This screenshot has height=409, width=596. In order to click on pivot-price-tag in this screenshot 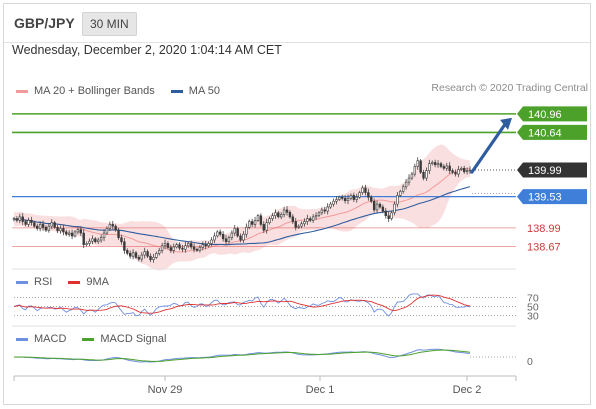, I will do `click(552, 197)`.